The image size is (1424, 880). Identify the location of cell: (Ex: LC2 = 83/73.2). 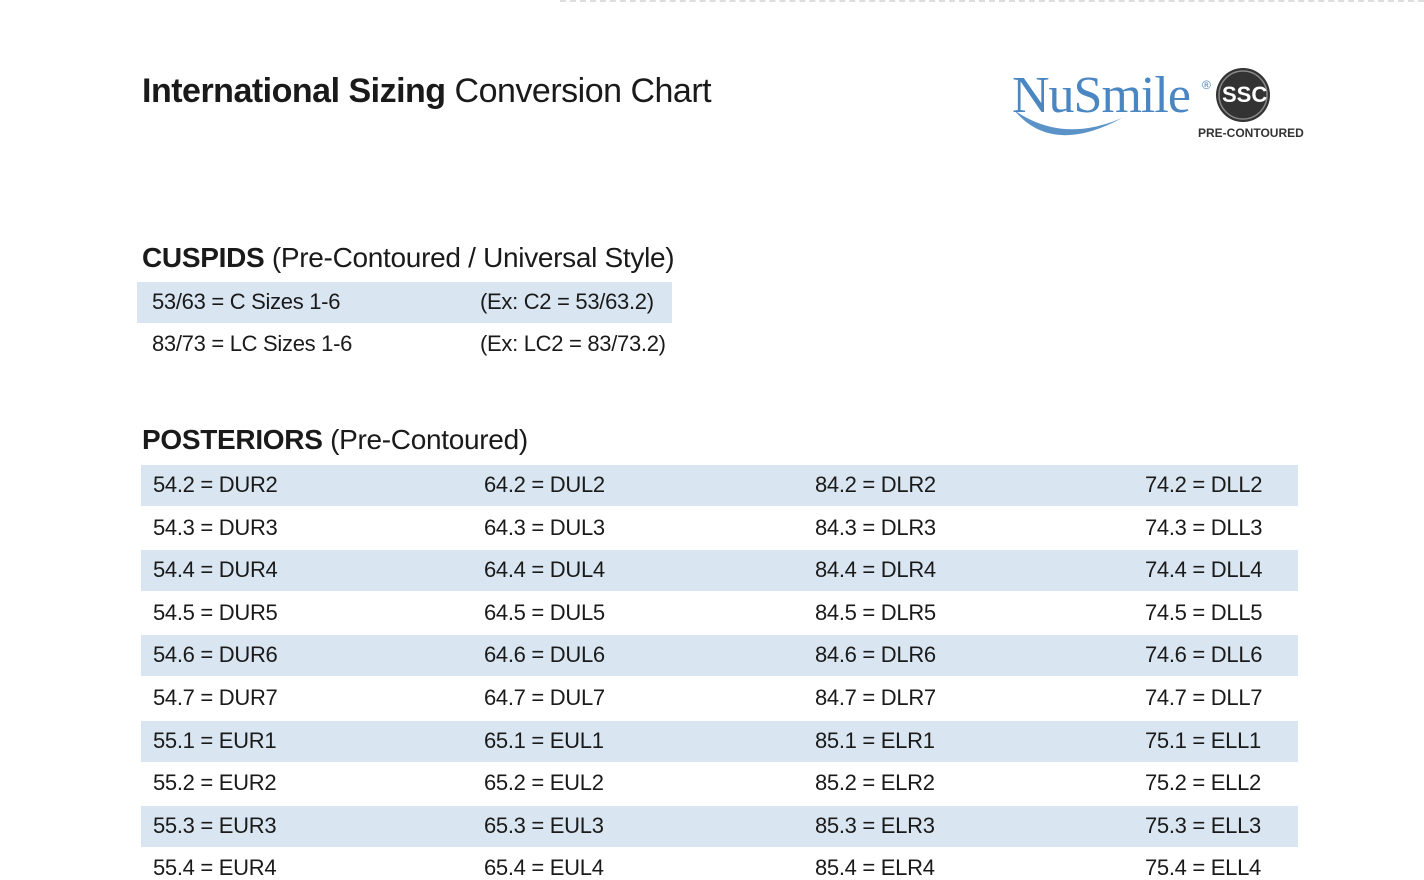
(573, 343).